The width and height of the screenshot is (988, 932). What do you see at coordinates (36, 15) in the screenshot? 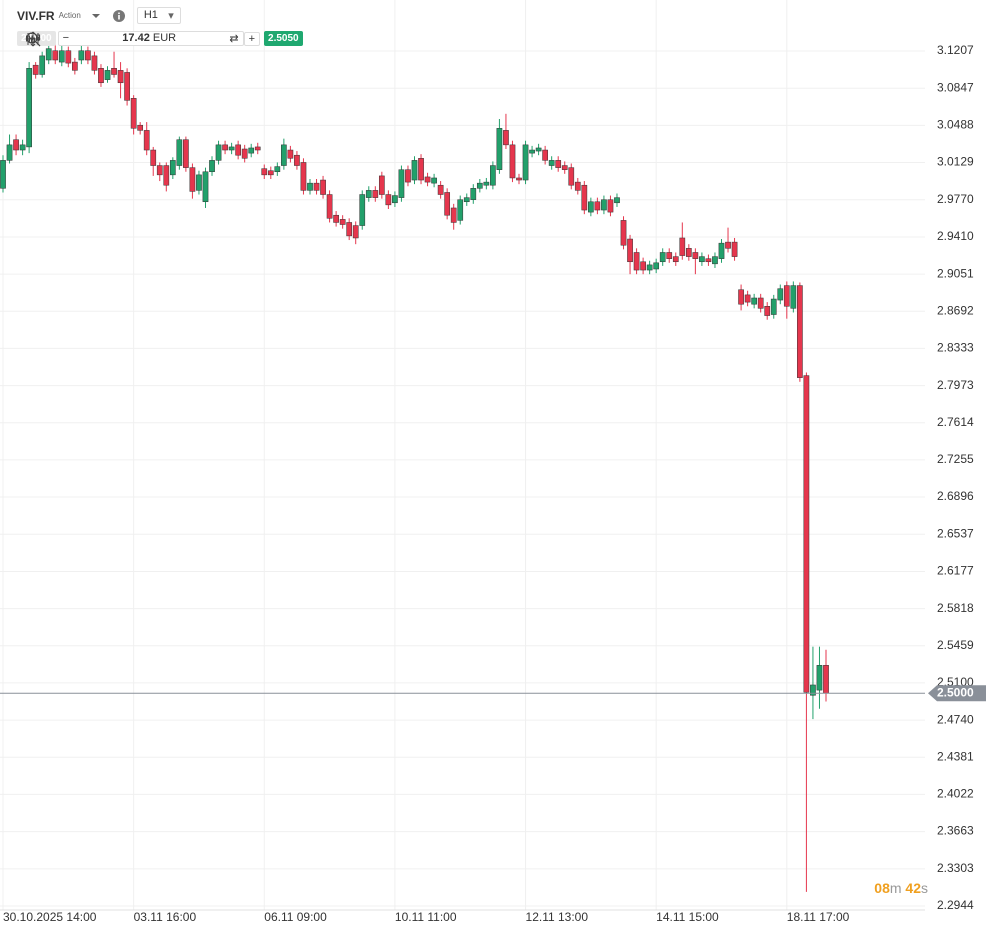
I see `symbol: VIV.FR` at bounding box center [36, 15].